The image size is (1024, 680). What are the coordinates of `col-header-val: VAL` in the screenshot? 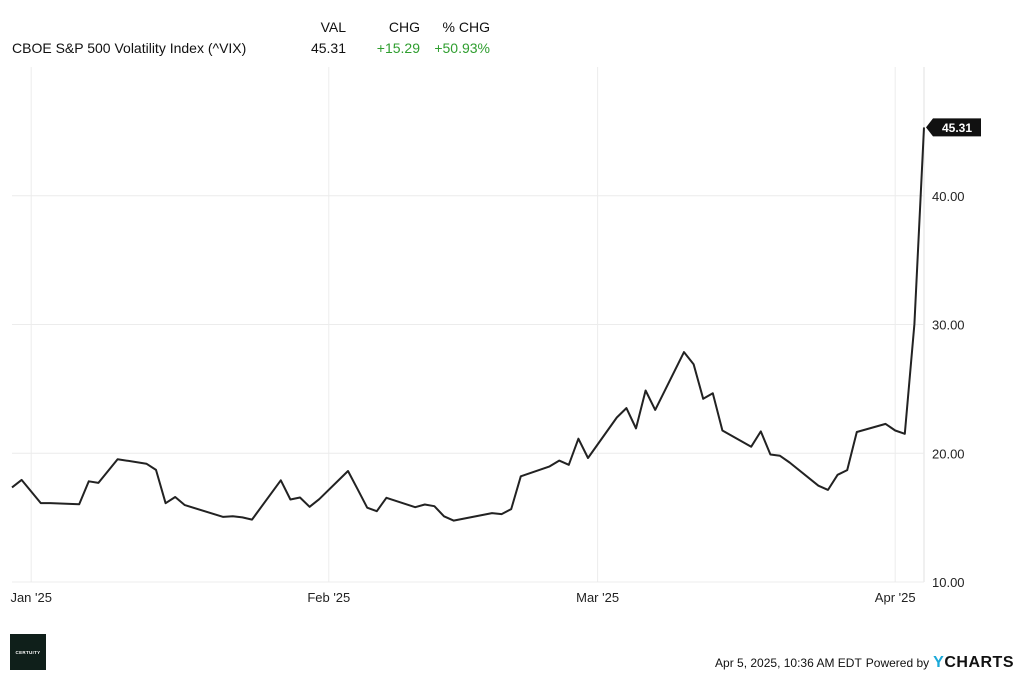 It's located at (333, 27).